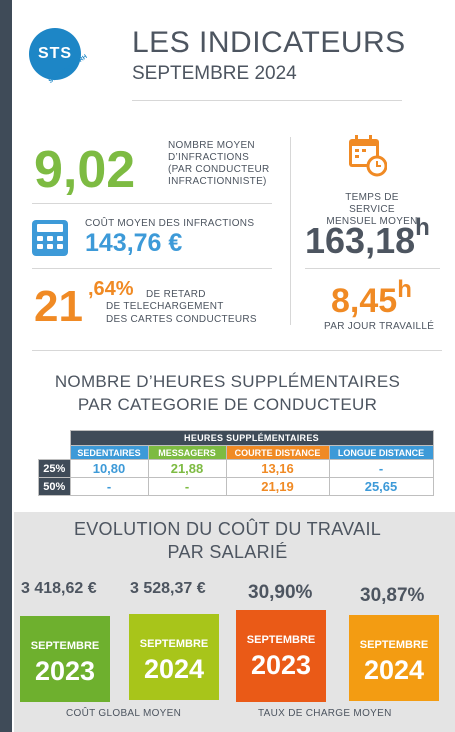  I want to click on delay-label-line2: DE TELECHARGEMENT, so click(165, 306).